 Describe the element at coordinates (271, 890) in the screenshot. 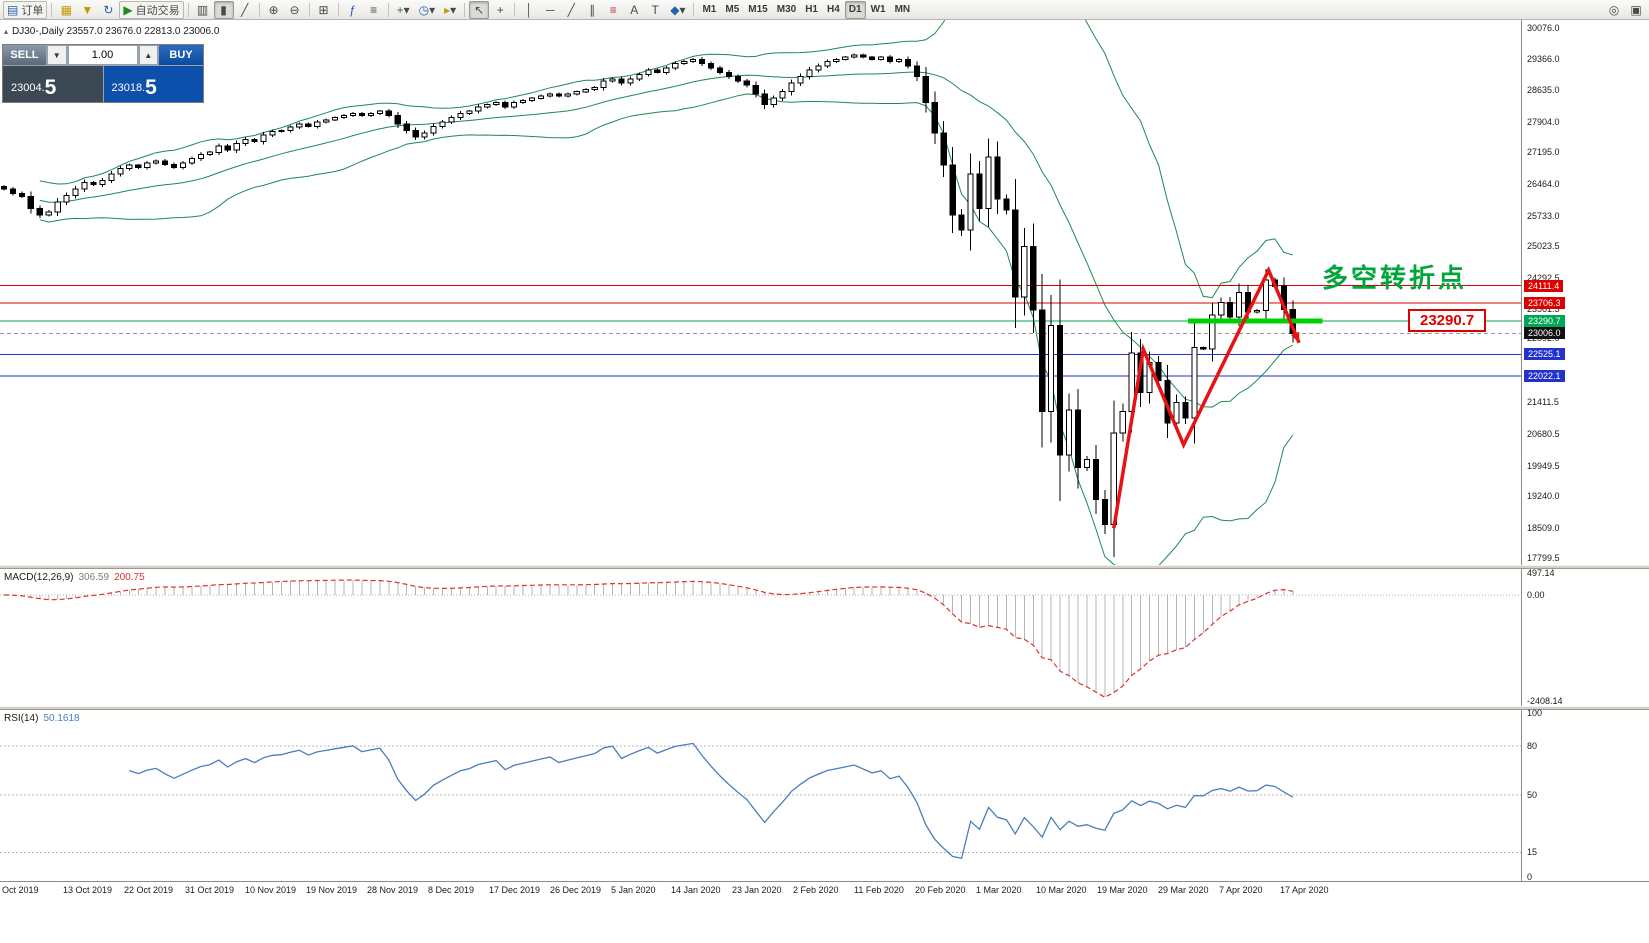

I see `date-axis-label: 10 Nov 2019` at that location.